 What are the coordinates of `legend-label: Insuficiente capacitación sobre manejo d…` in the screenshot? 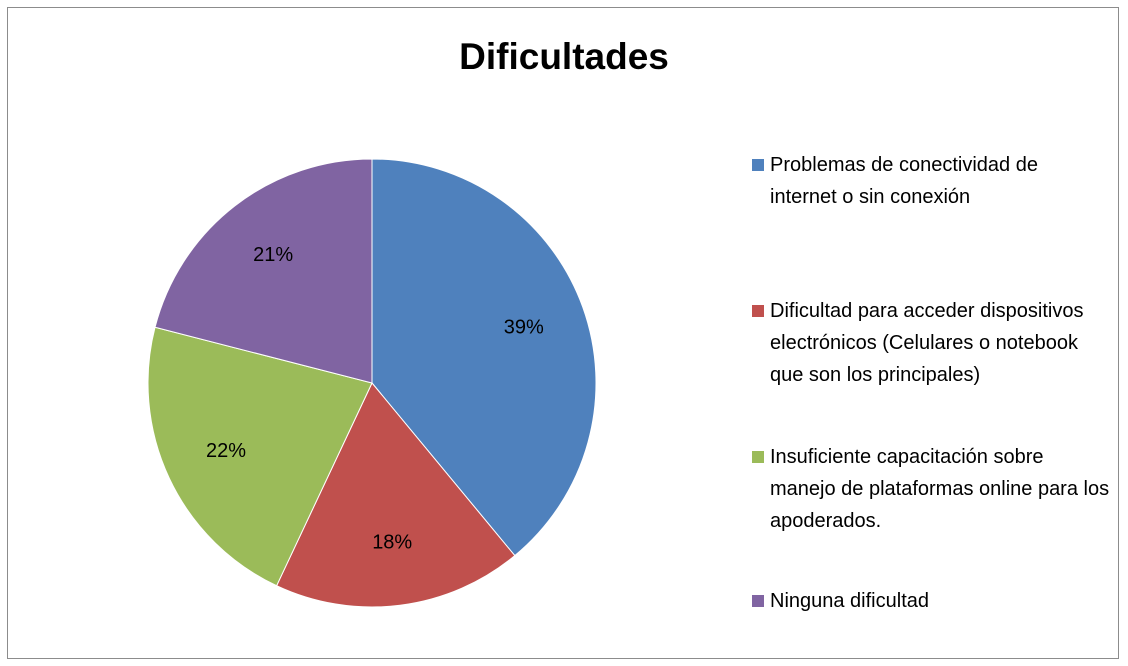 It's located at (940, 489).